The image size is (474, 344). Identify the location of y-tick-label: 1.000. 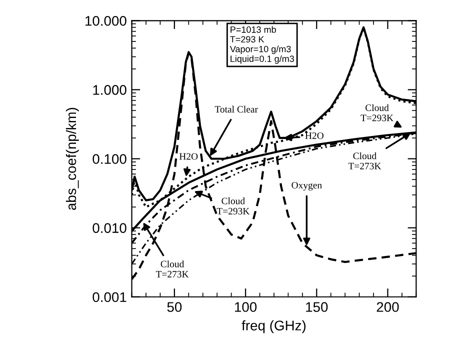
(109, 90).